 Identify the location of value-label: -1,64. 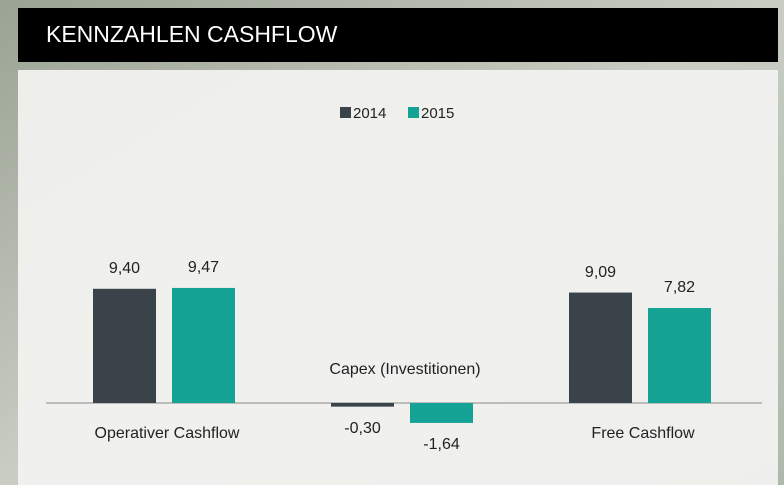
(441, 444).